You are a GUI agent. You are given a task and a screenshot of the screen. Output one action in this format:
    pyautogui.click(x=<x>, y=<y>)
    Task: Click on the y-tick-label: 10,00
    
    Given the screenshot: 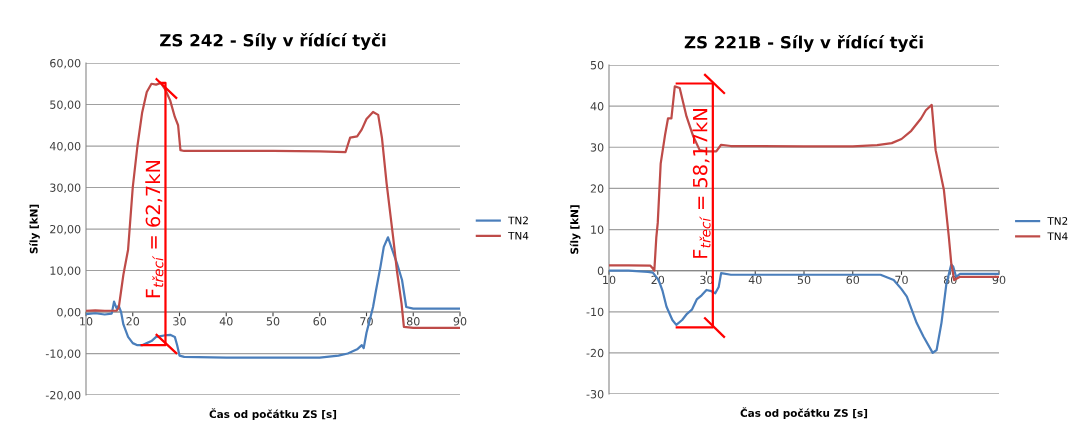 What is the action you would take?
    pyautogui.click(x=65, y=271)
    